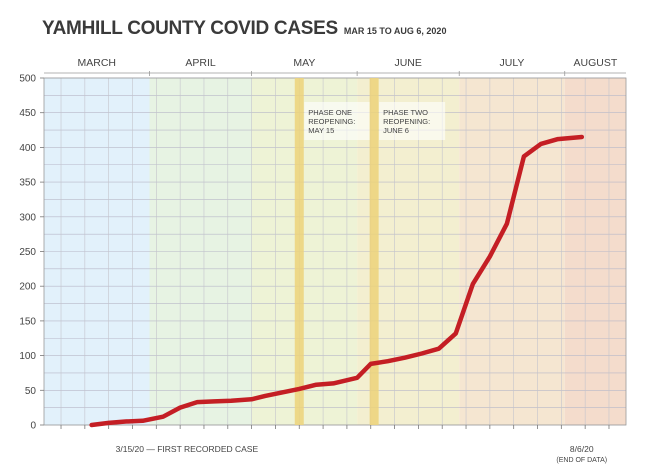 This screenshot has height=476, width=658. What do you see at coordinates (31, 391) in the screenshot?
I see `y-tick-label: 50` at bounding box center [31, 391].